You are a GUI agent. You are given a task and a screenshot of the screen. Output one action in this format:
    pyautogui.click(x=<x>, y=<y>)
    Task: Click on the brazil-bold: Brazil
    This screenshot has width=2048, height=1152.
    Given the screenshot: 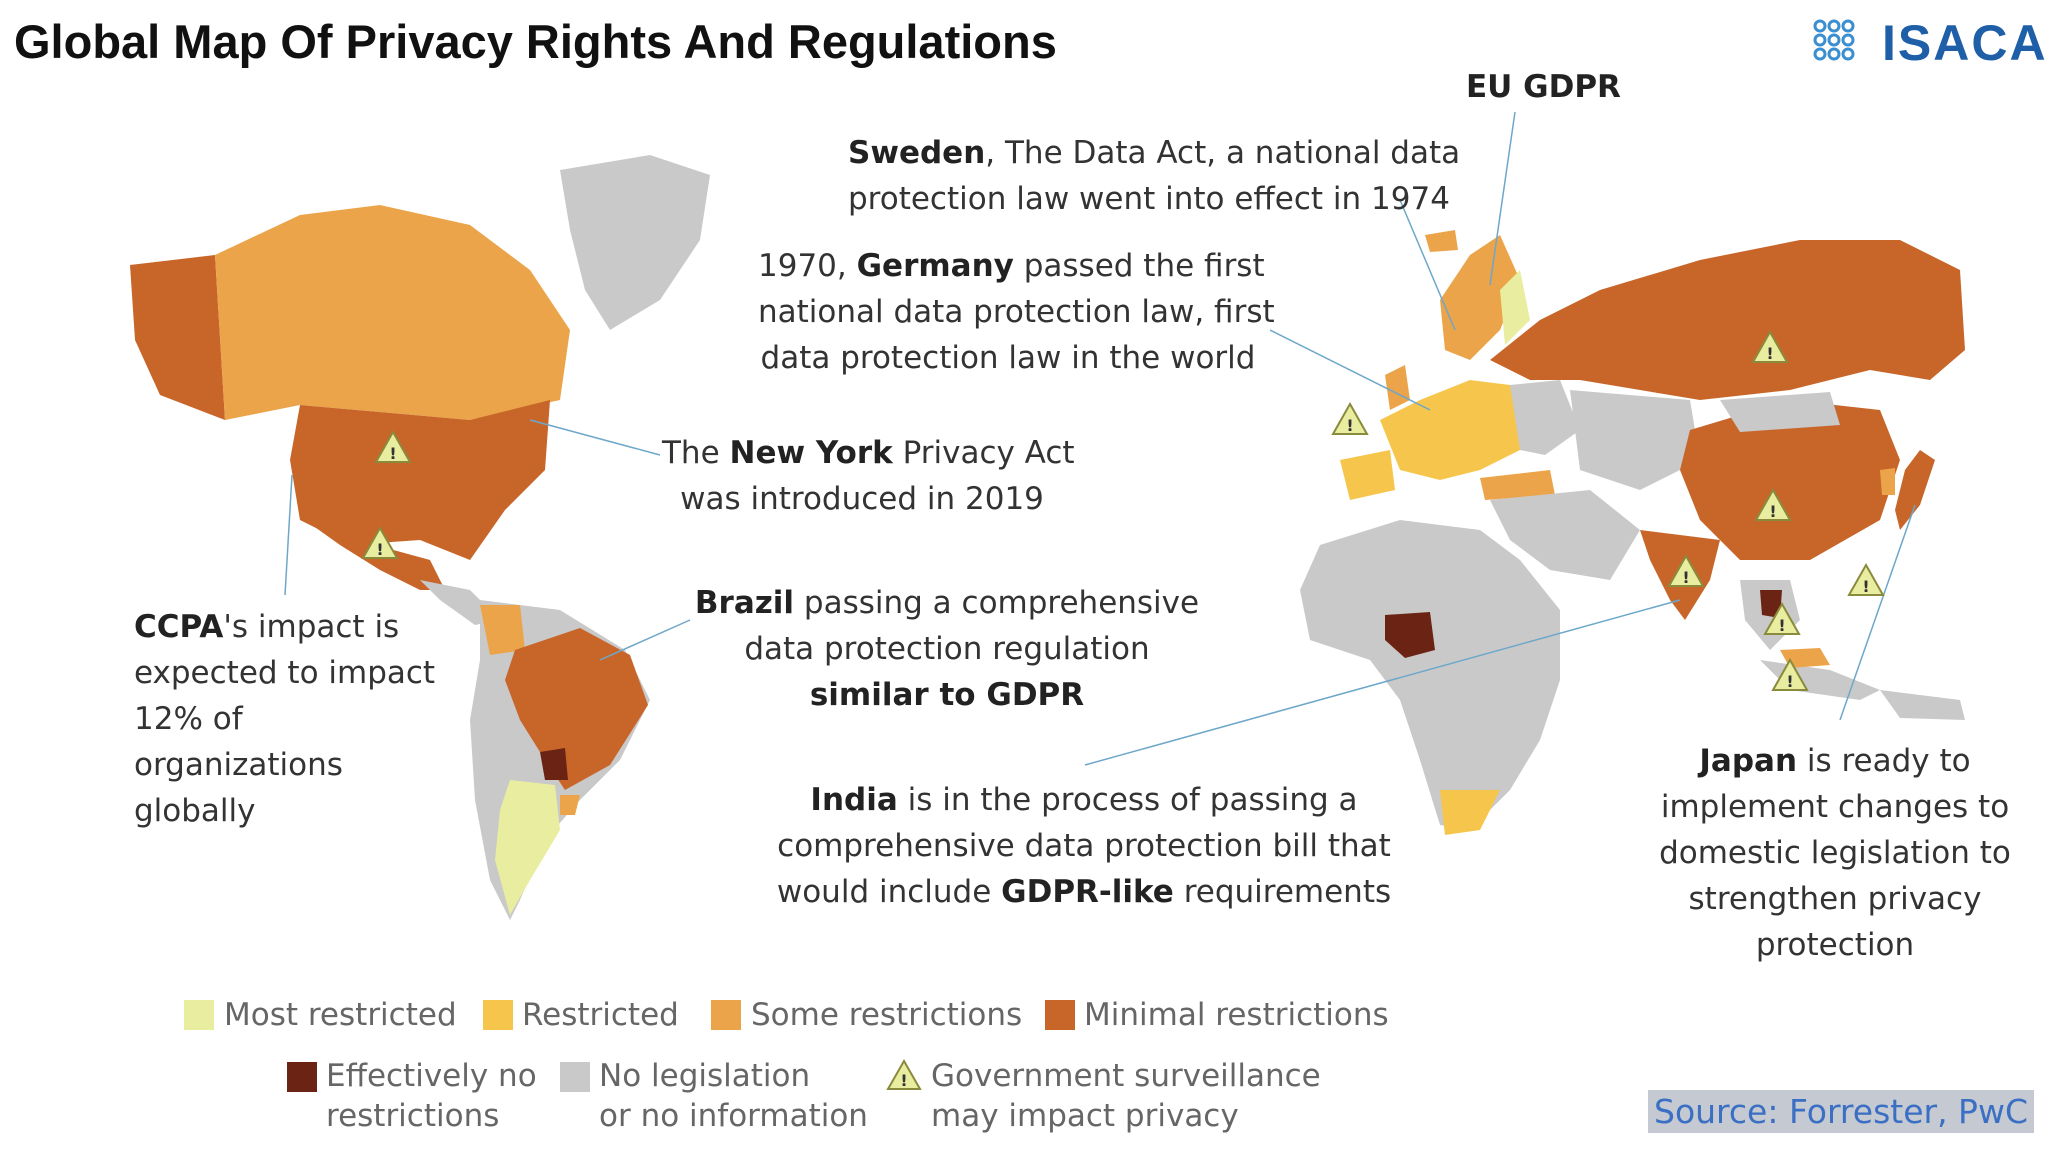 What is the action you would take?
    pyautogui.click(x=744, y=603)
    